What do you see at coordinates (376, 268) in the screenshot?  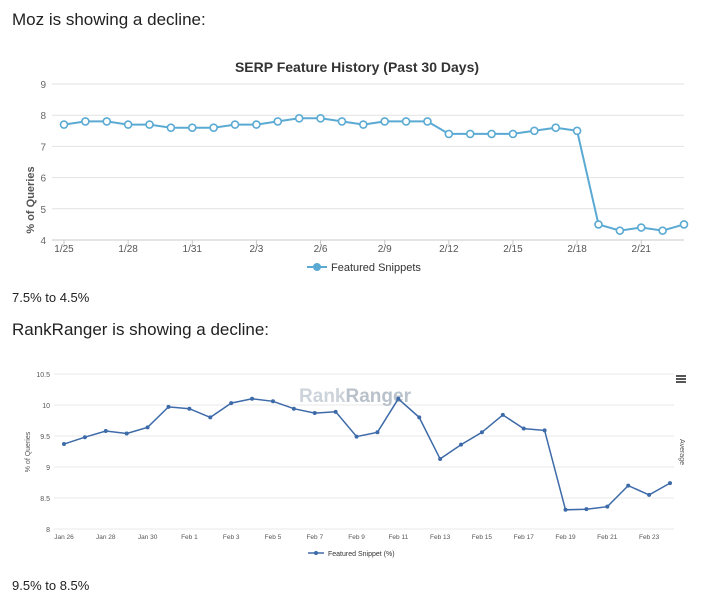 I see `moz-legend-label: Featured Snippets` at bounding box center [376, 268].